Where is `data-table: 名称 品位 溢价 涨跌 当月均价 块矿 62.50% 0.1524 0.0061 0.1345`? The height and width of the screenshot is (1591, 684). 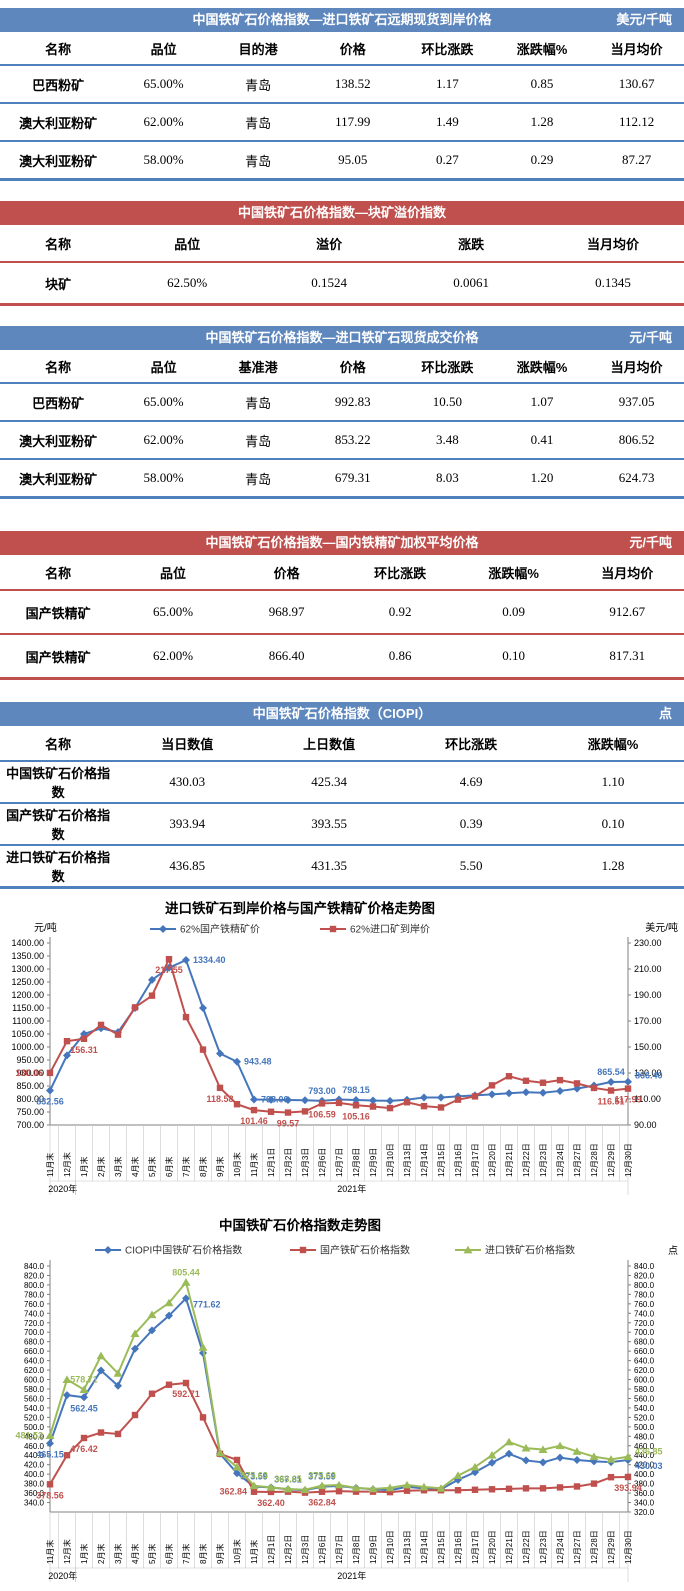 data-table: 名称 品位 溢价 涨跌 当月均价 块矿 62.50% 0.1524 0.0061 0.1345 is located at coordinates (342, 265).